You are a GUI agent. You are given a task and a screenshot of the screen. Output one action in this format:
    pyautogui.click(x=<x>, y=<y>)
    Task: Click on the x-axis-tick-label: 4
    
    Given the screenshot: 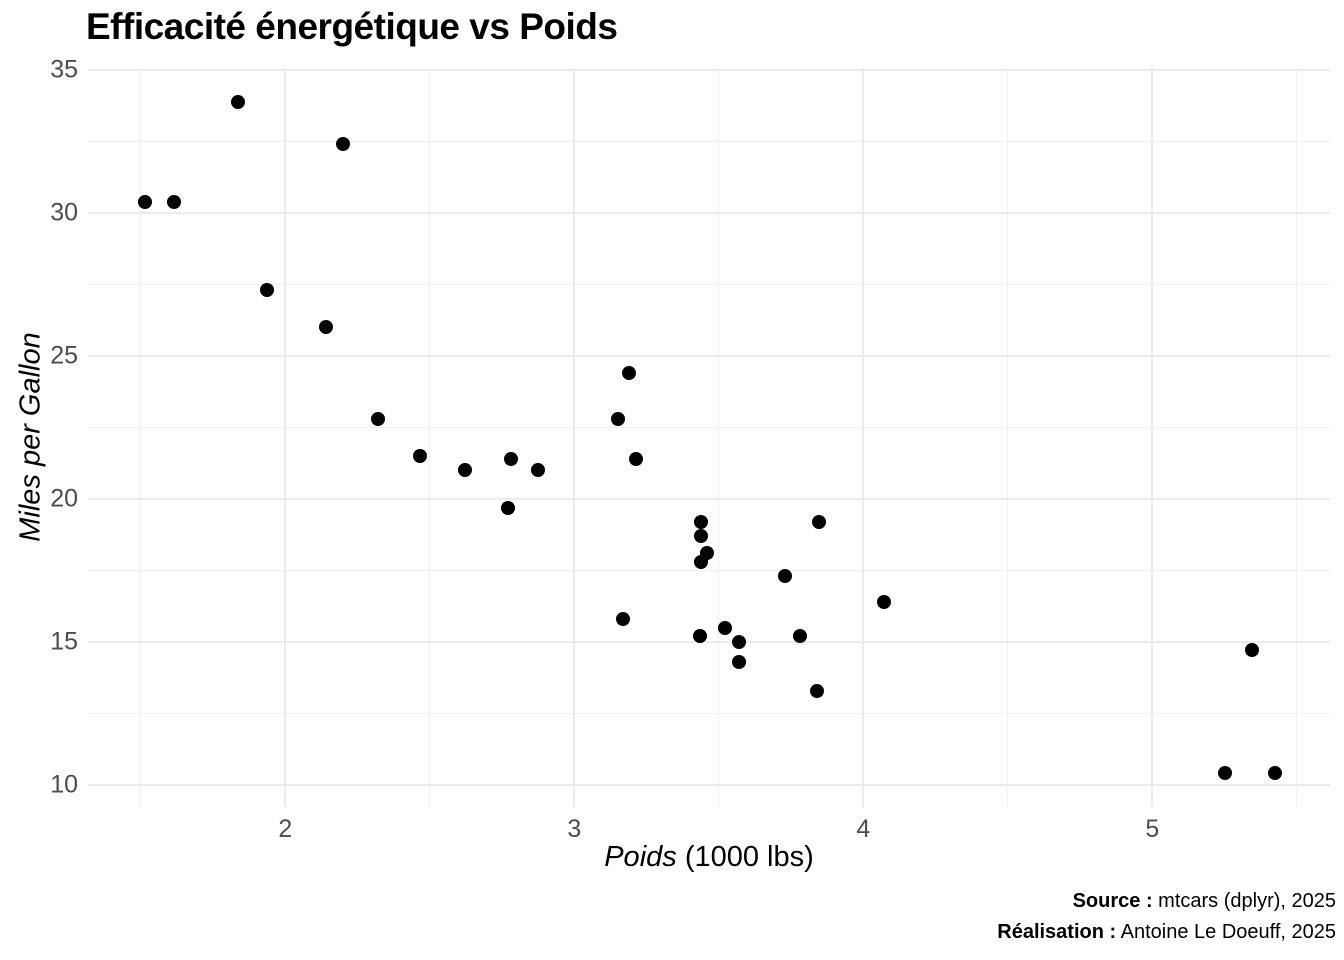 What is the action you would take?
    pyautogui.click(x=863, y=829)
    